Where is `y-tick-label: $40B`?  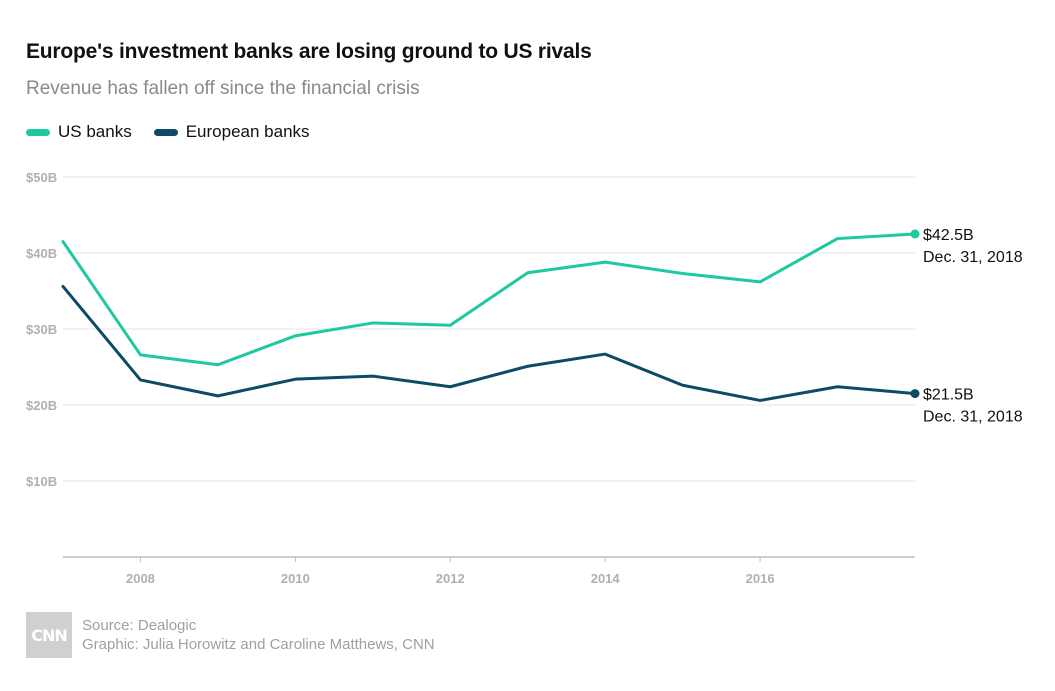 y-tick-label: $40B is located at coordinates (41, 253).